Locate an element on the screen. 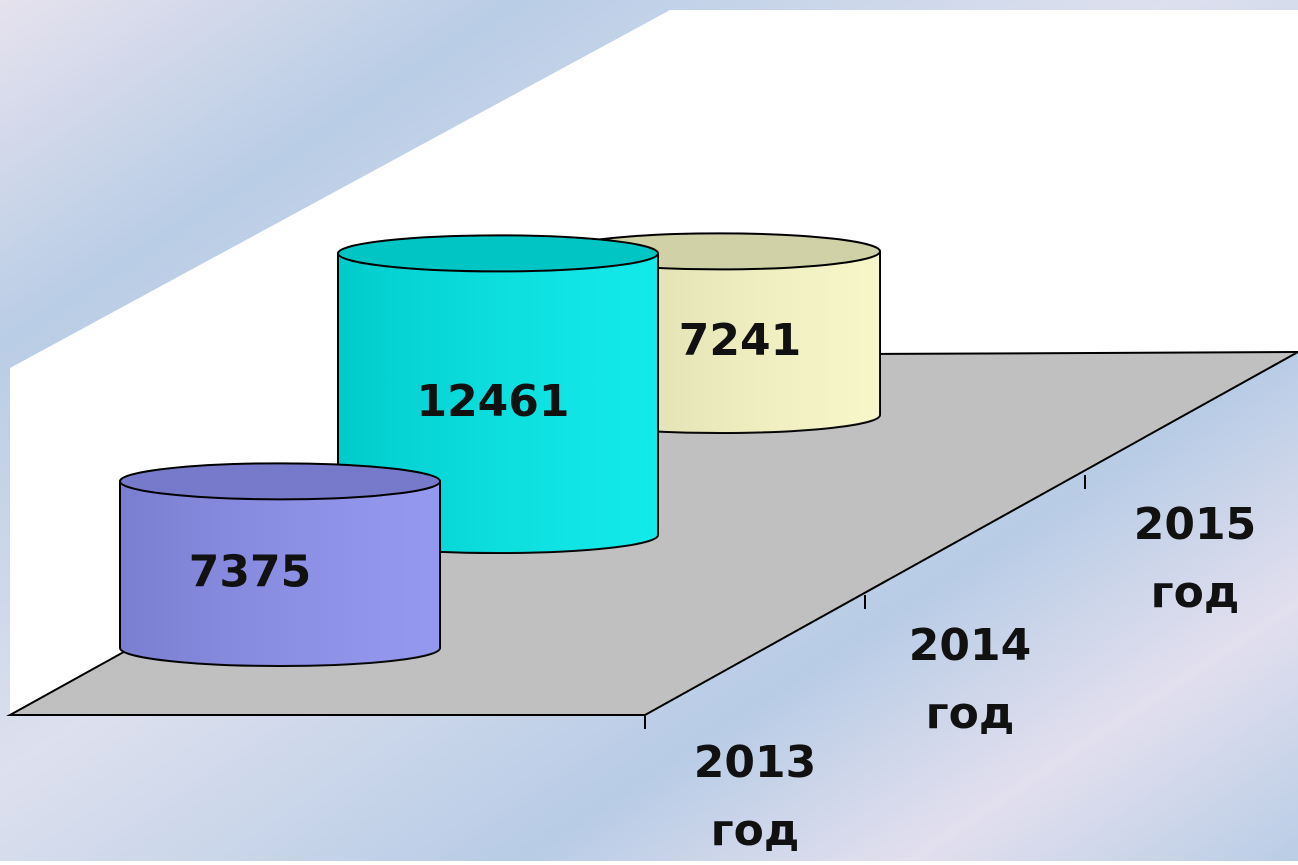 This screenshot has width=1298, height=865. label-line: 2015 is located at coordinates (1195, 524).